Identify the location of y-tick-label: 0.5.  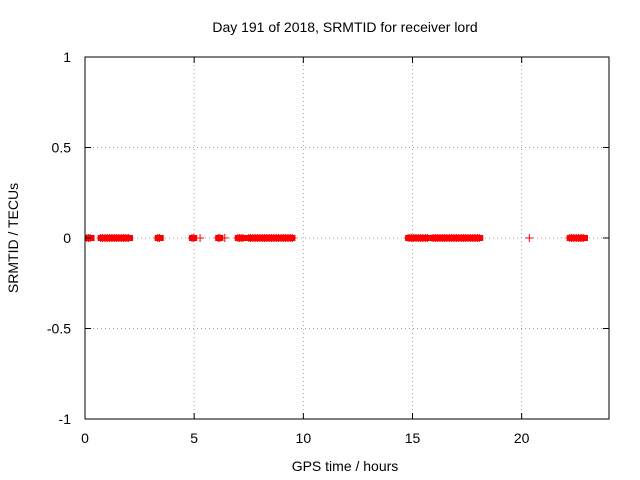
(62, 148).